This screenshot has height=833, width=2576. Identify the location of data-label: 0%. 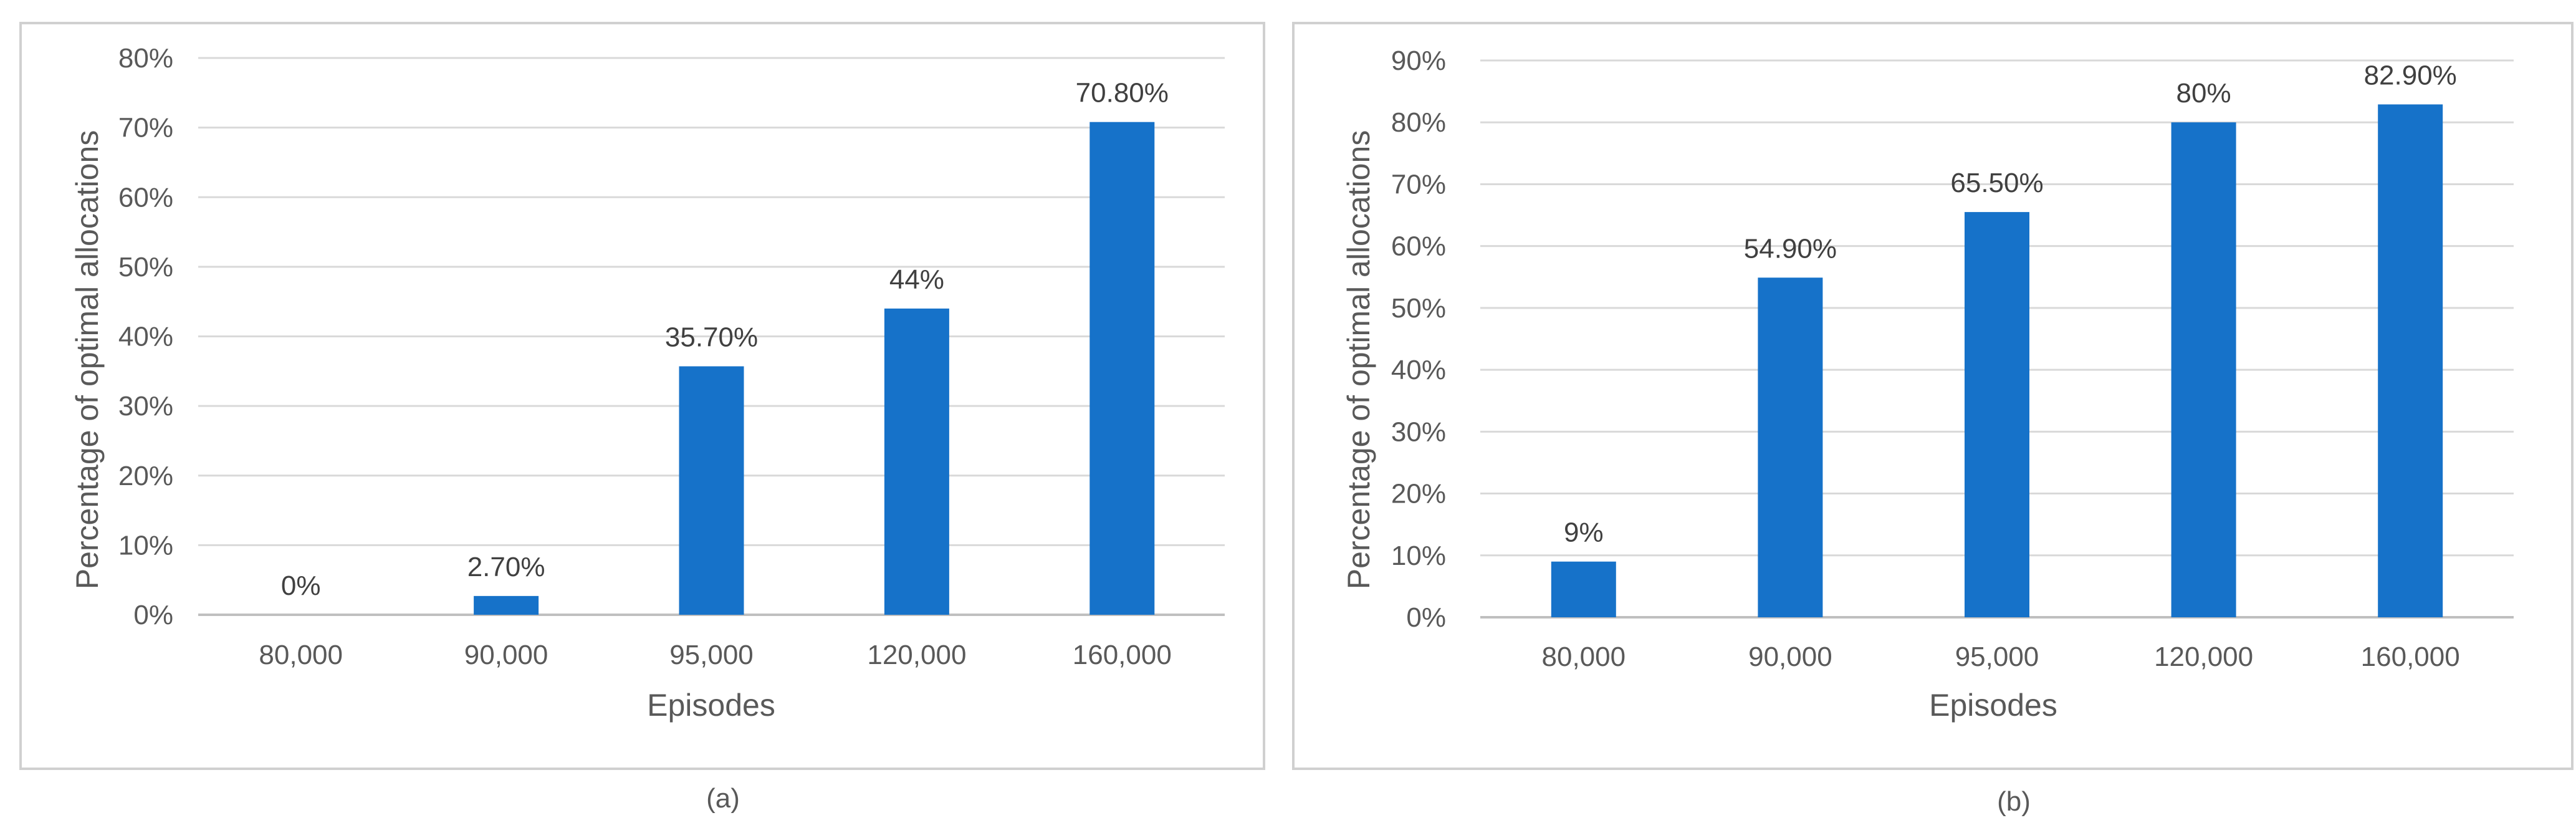
(301, 586).